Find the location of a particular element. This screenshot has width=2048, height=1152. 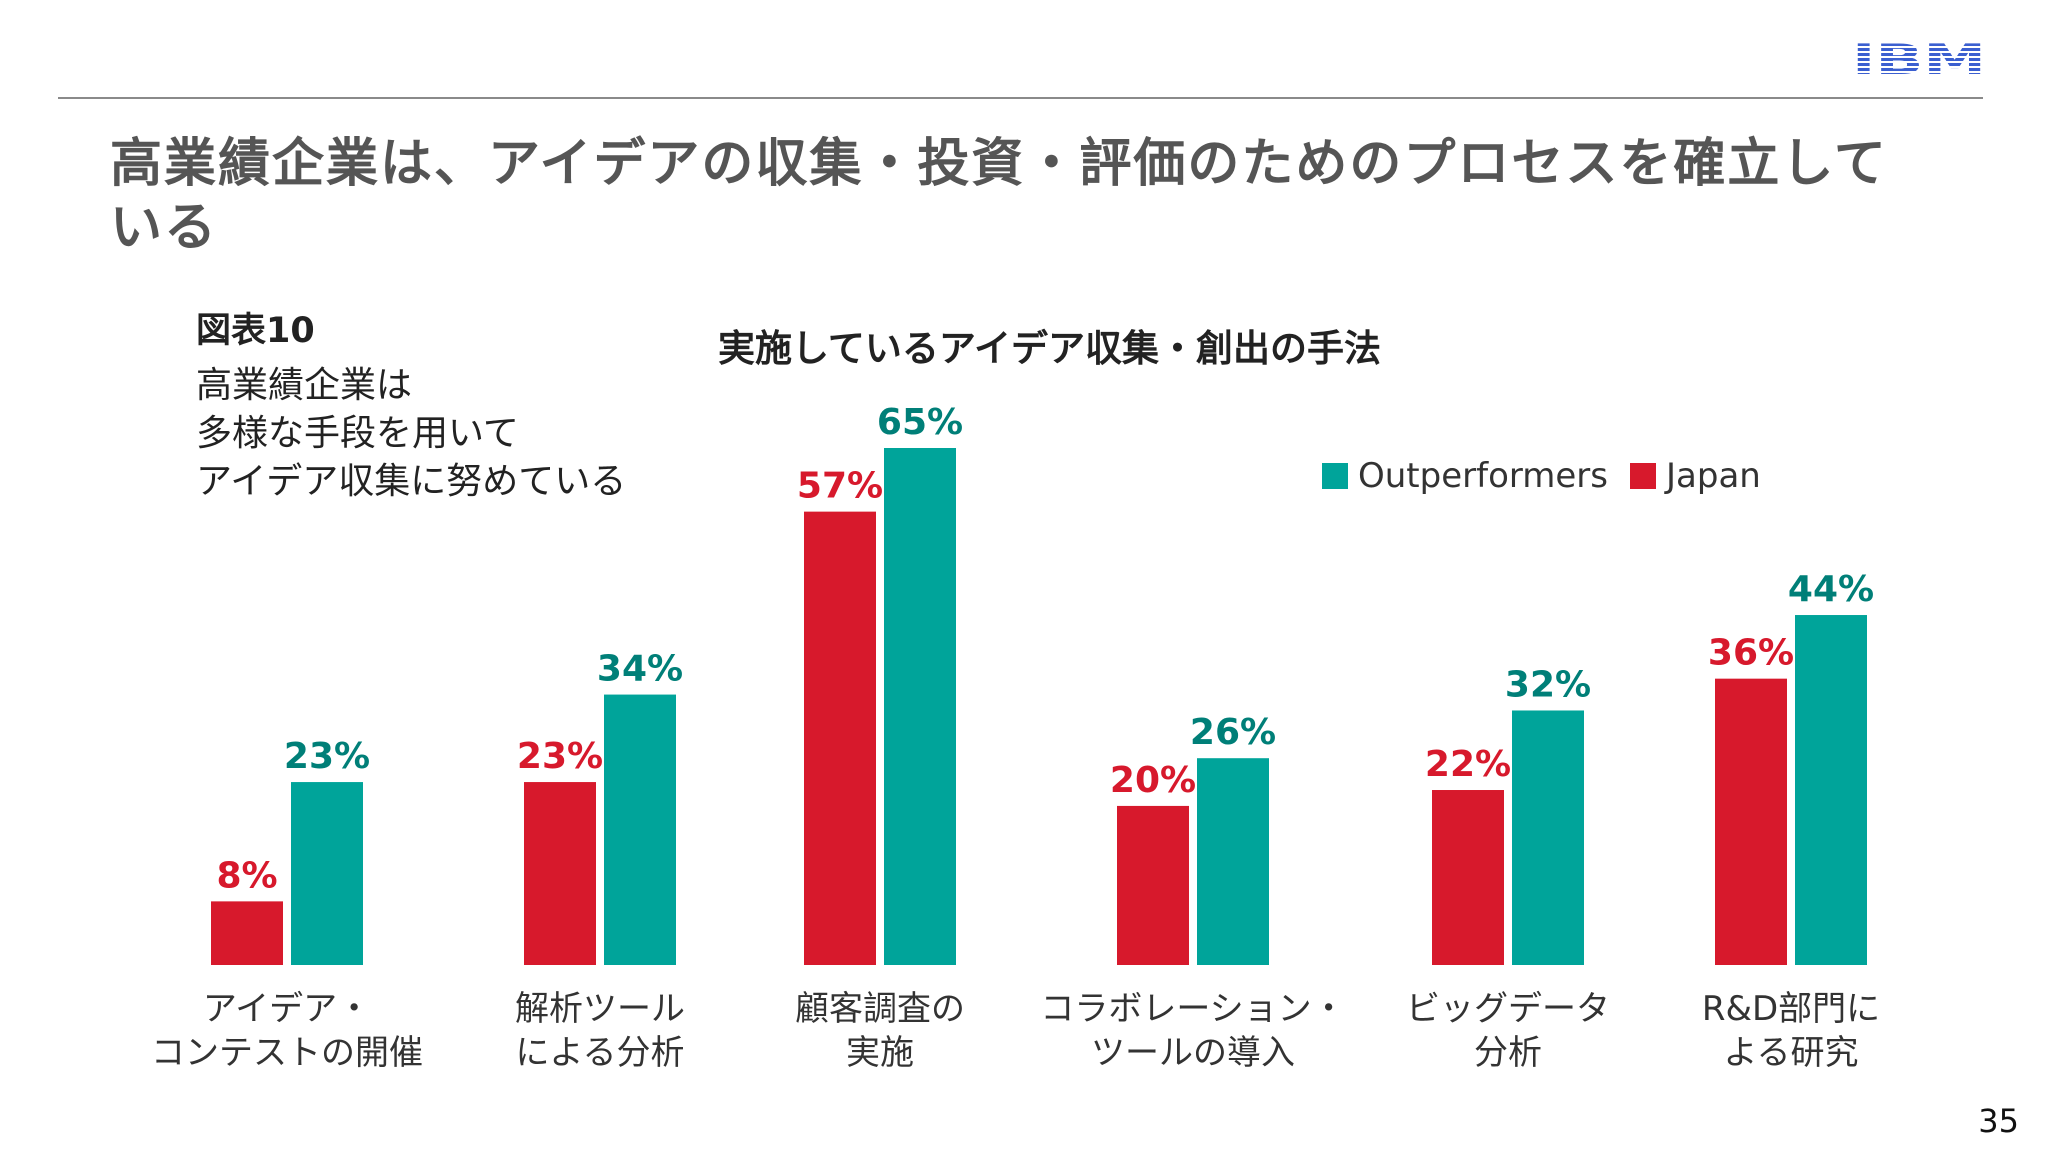

data-label-japan: 20% is located at coordinates (1153, 780).